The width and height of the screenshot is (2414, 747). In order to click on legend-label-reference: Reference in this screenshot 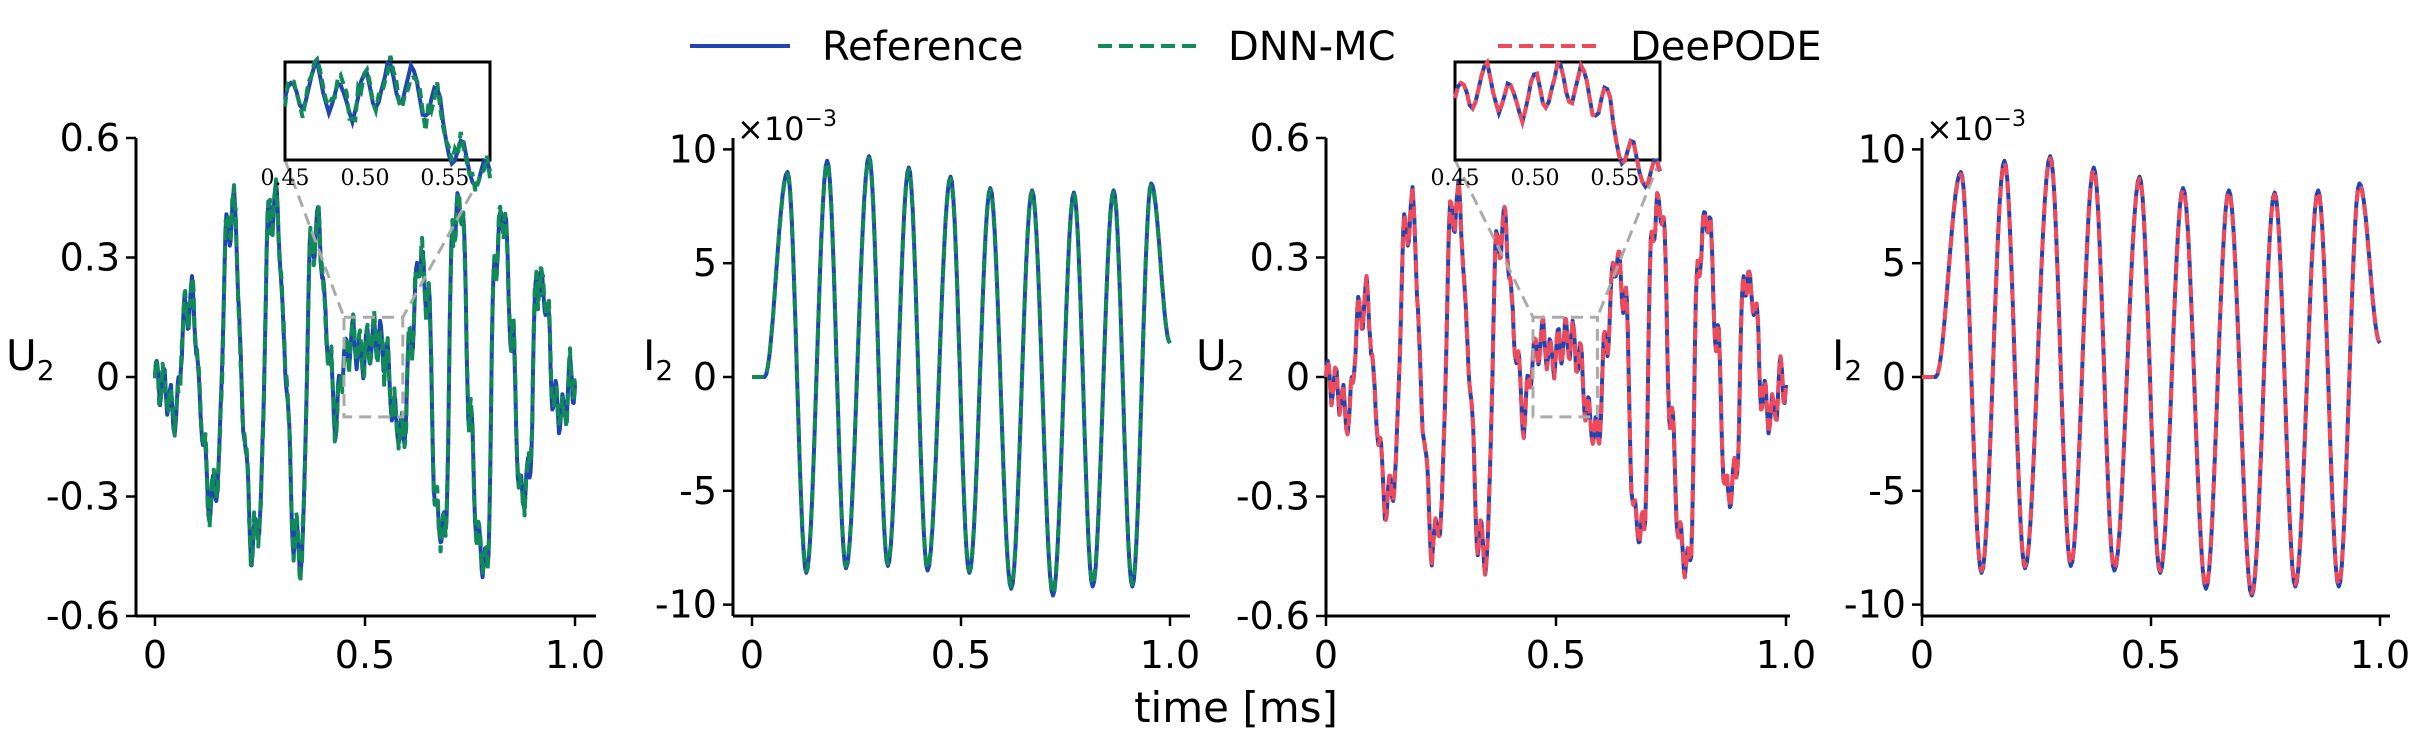, I will do `click(922, 47)`.